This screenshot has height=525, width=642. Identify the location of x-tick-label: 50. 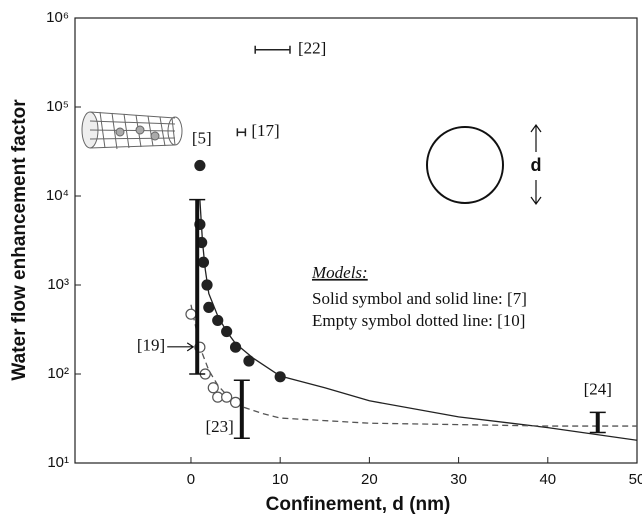
(635, 479).